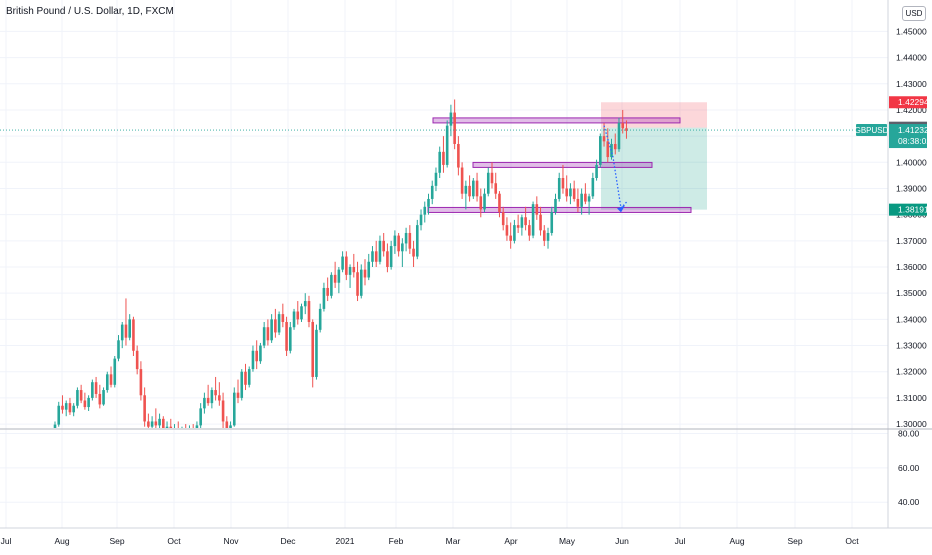  I want to click on target-zone, so click(654, 168).